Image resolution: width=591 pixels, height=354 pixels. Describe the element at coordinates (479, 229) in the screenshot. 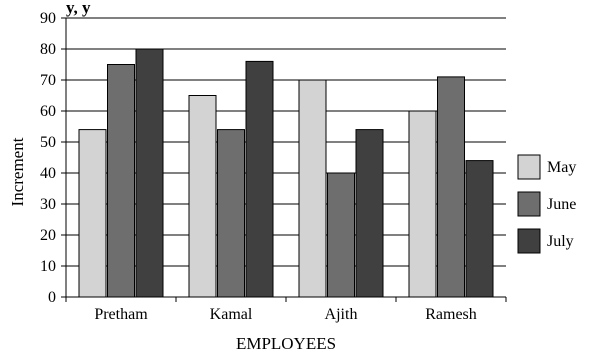

I see `bar-july-ramesh` at that location.